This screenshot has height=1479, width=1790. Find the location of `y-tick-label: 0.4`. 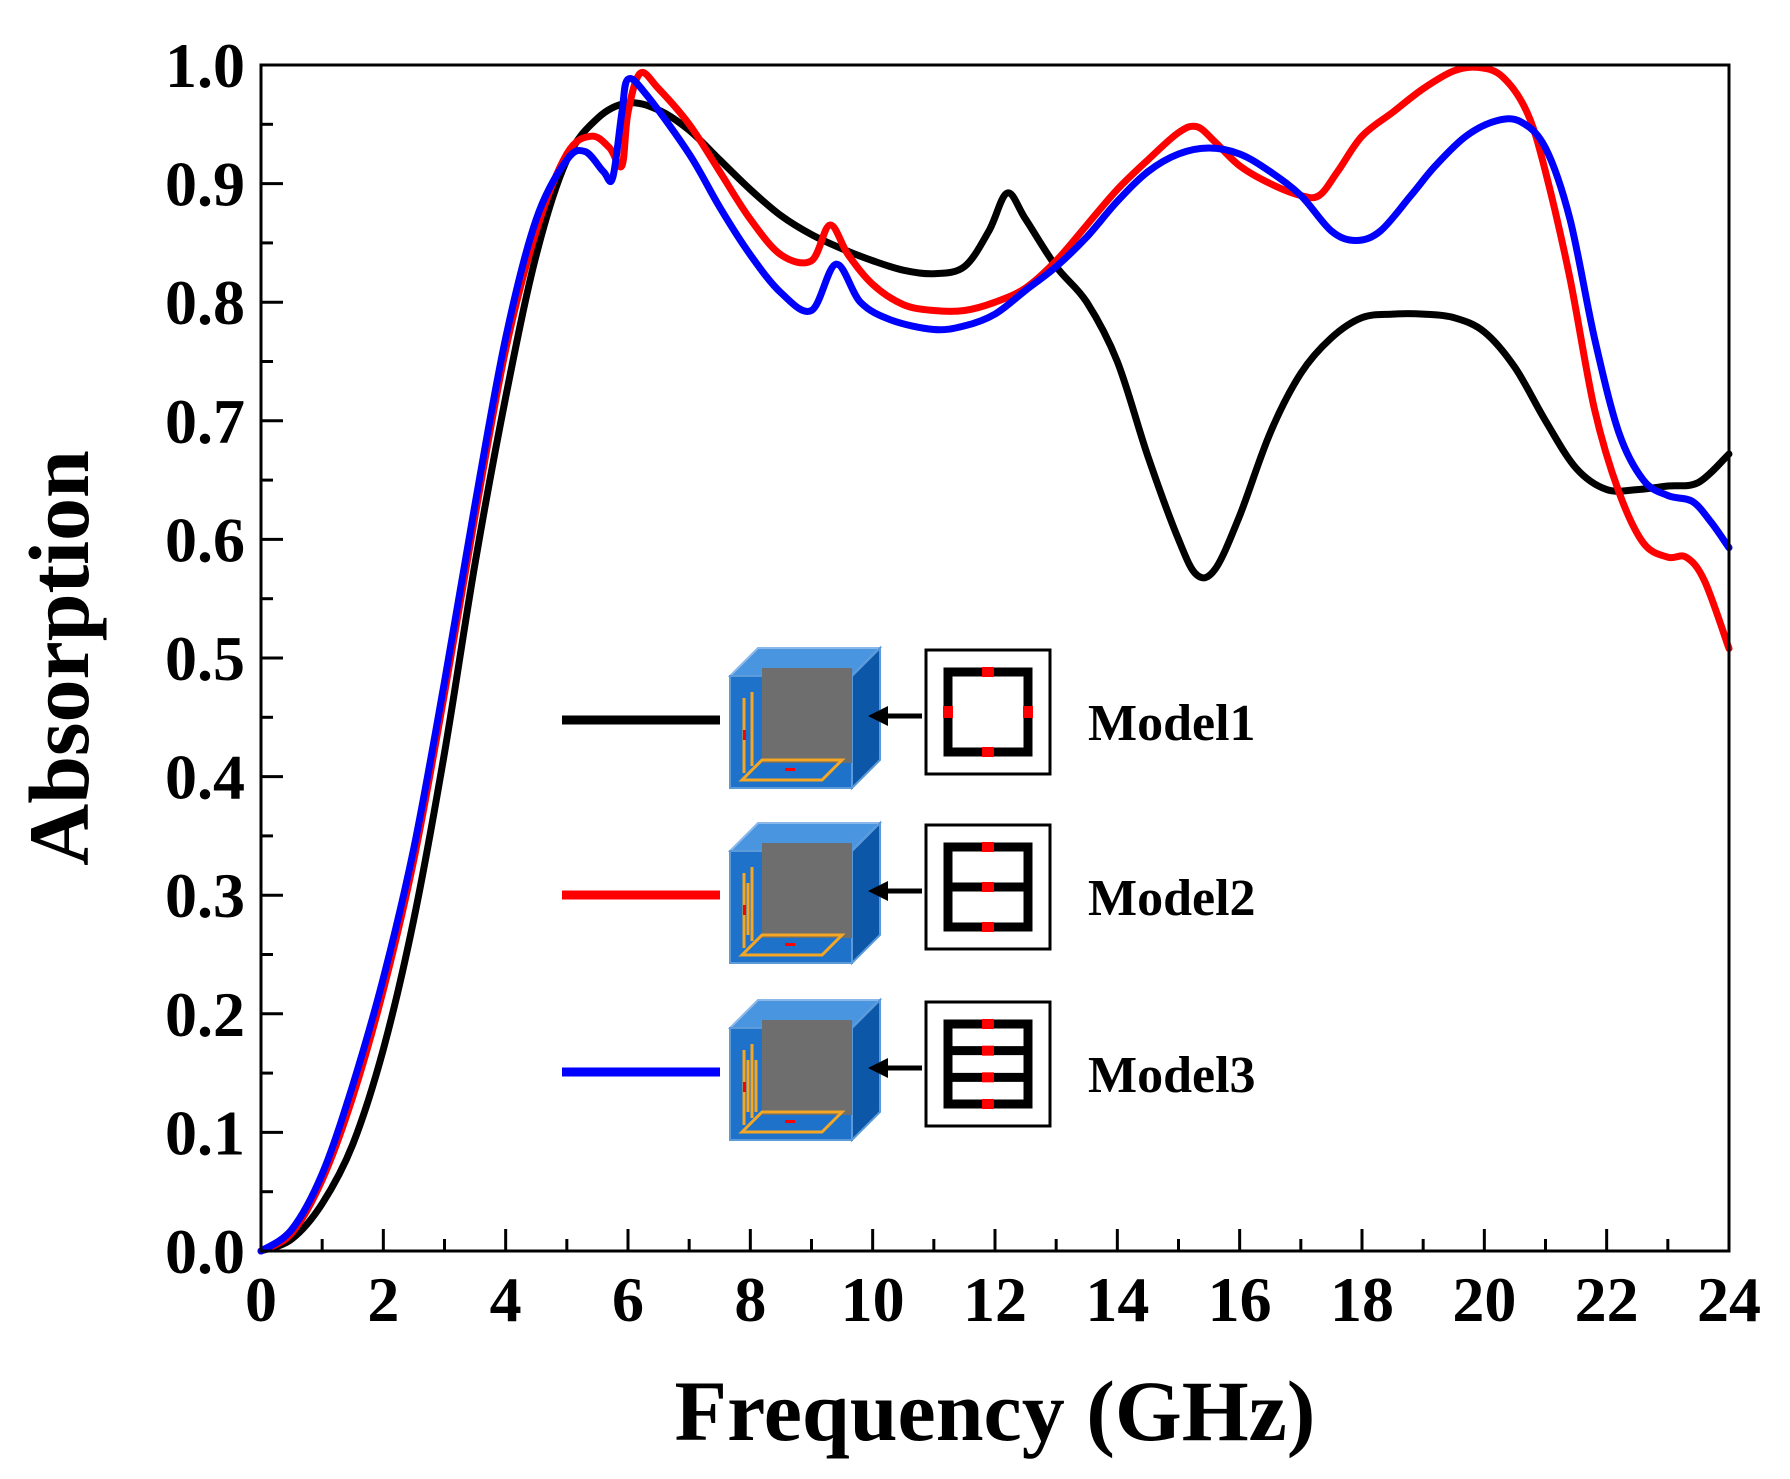

y-tick-label: 0.4 is located at coordinates (205, 777).